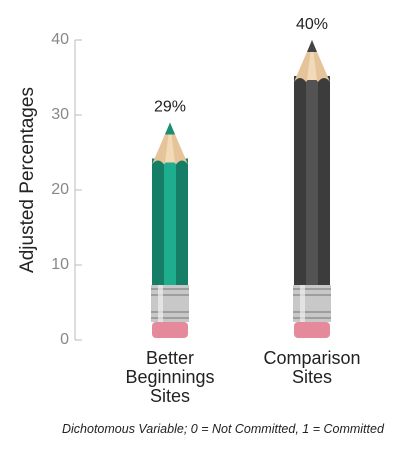 This screenshot has height=456, width=409. I want to click on x-tick-label: Comparison Sites, so click(312, 367).